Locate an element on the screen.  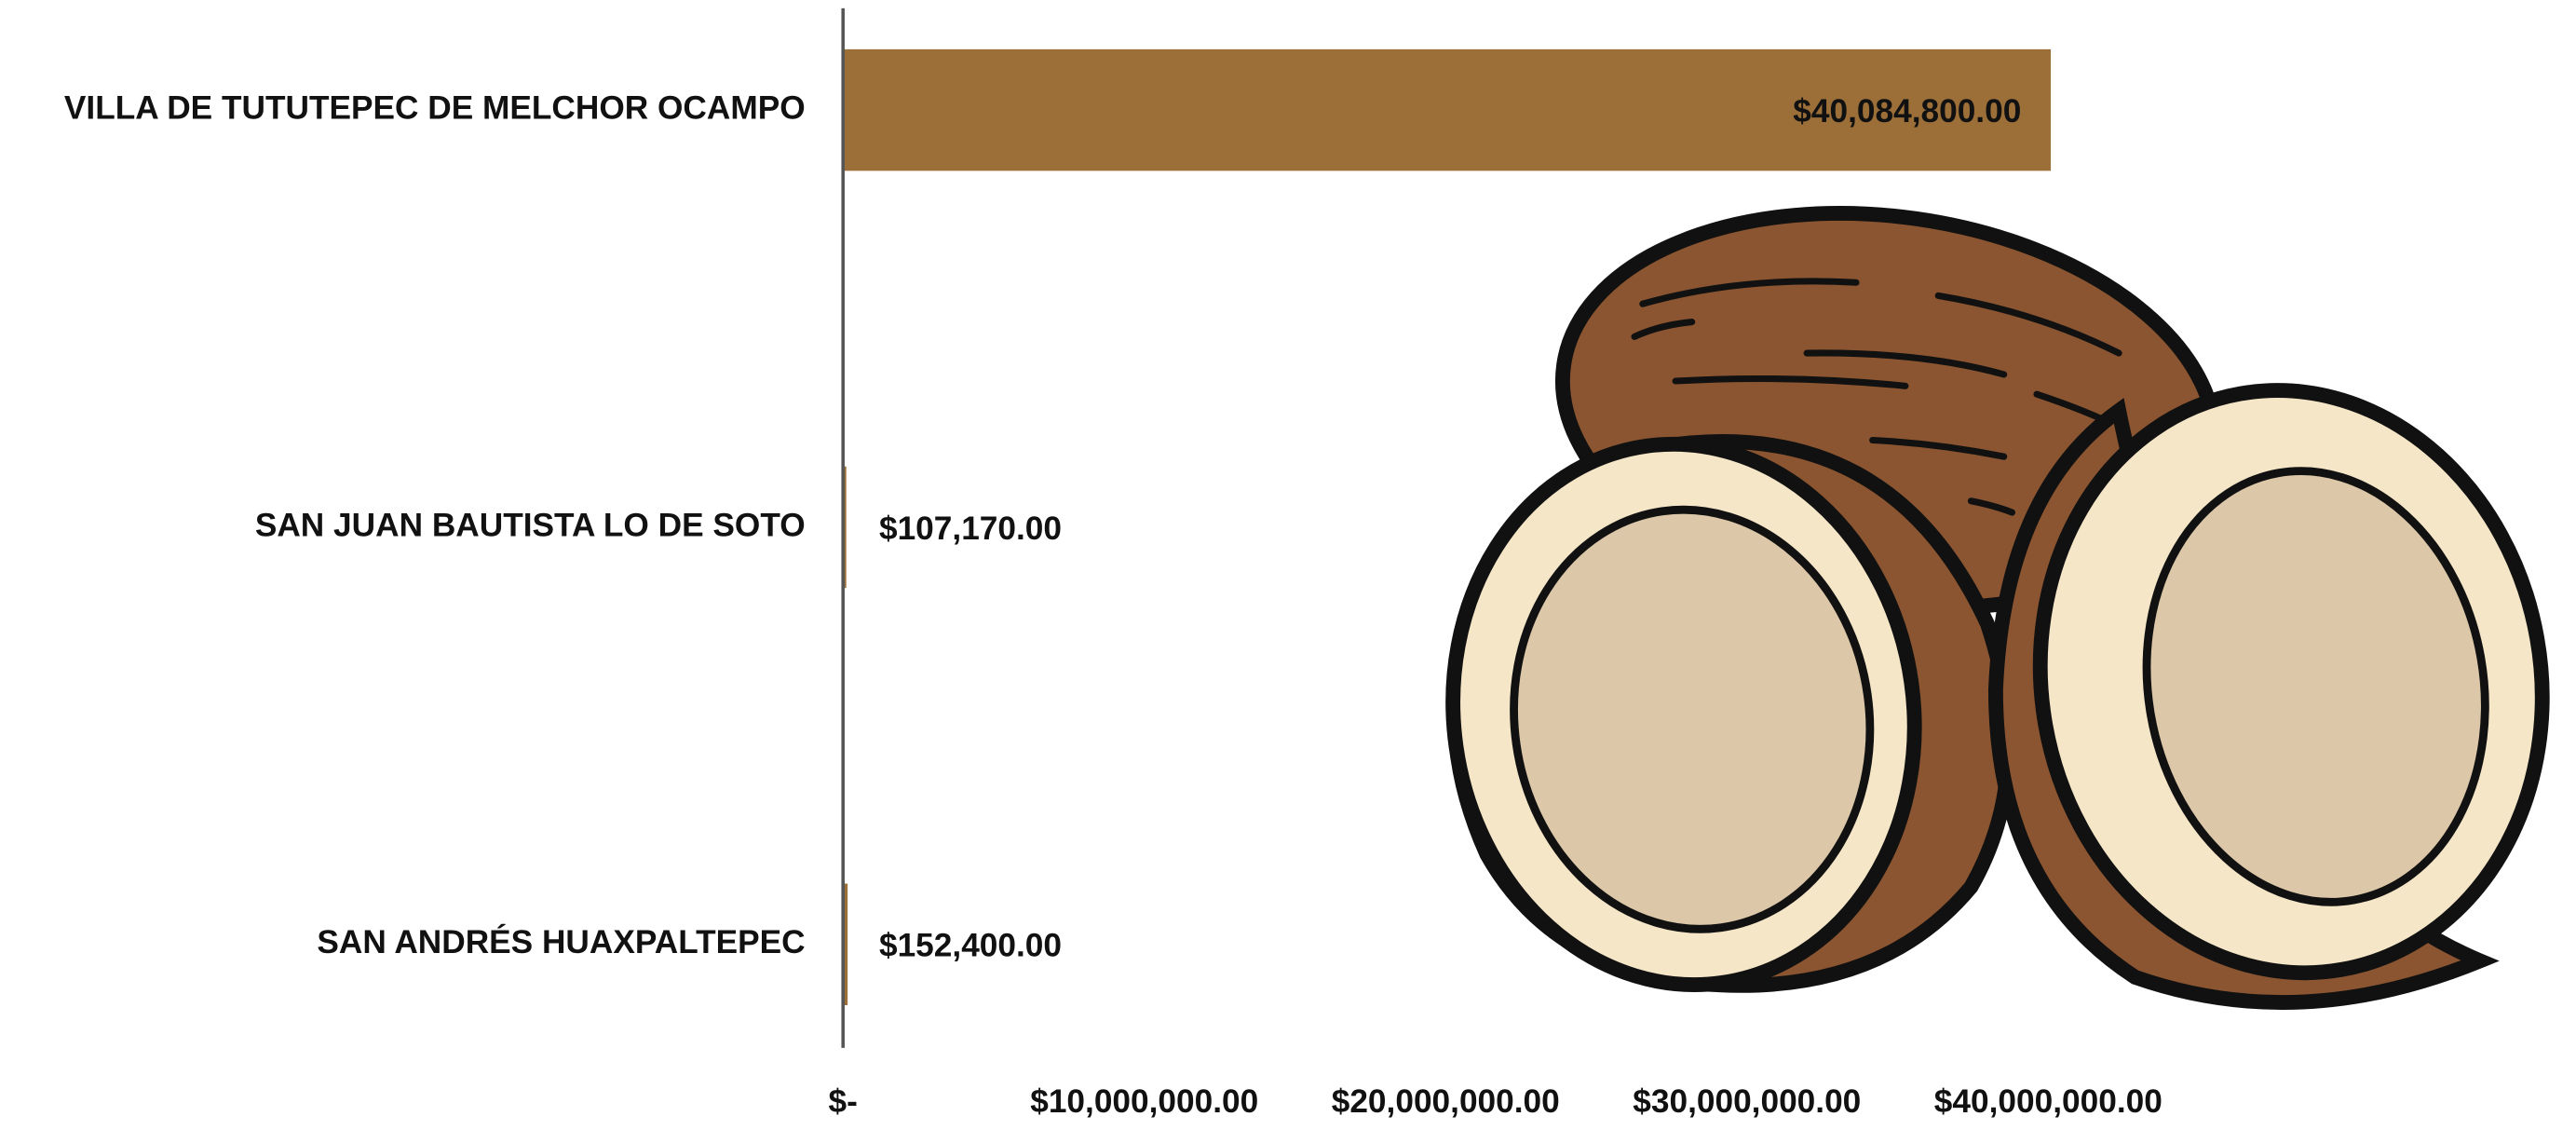
x-tick-label: $- is located at coordinates (843, 1101).